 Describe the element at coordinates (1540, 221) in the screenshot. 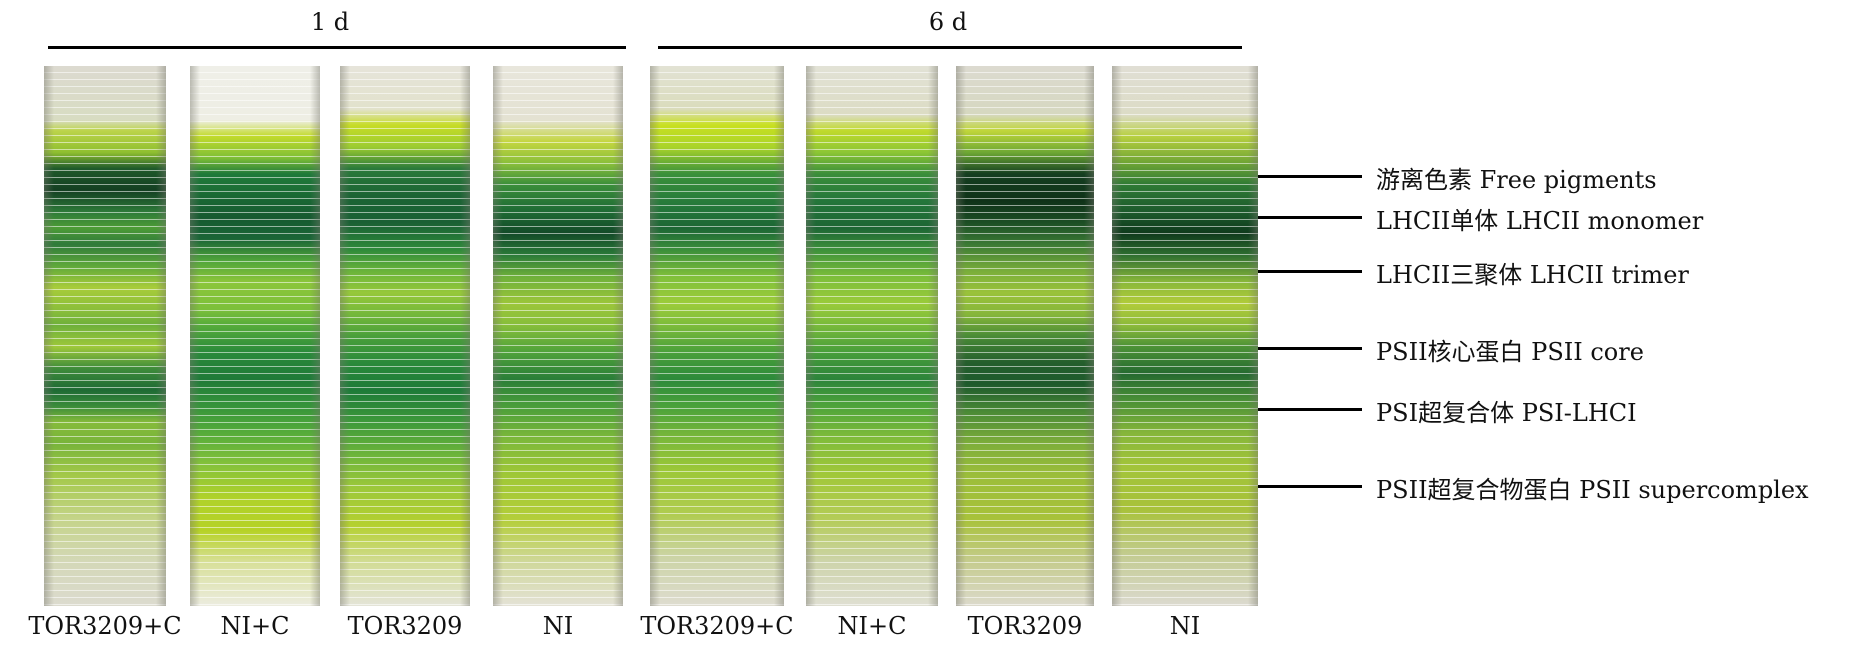

I see `marker-label: LHCII单体 LHCII monomer` at that location.